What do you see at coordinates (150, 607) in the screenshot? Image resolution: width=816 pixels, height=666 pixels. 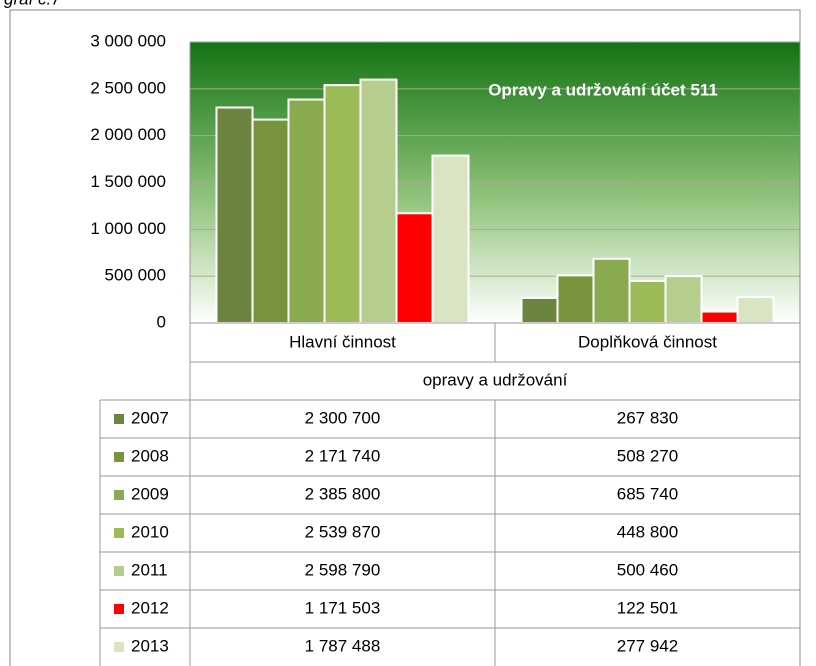 I see `legend-label: 2012` at bounding box center [150, 607].